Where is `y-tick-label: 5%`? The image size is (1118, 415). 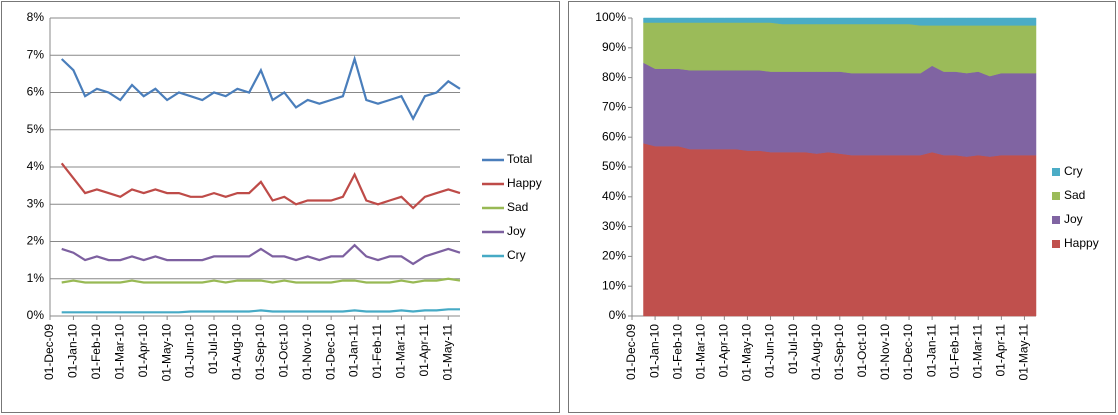 y-tick-label: 5% is located at coordinates (36, 129).